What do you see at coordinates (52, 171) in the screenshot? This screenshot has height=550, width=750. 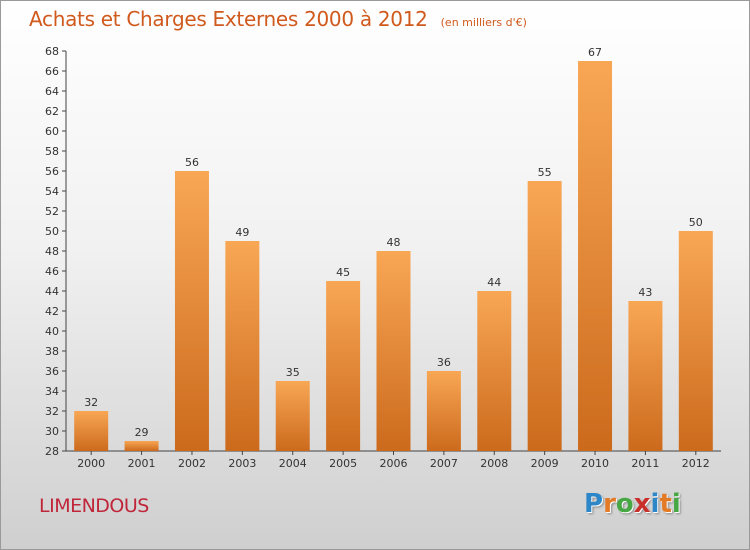 I see `y-tick-label: 56` at bounding box center [52, 171].